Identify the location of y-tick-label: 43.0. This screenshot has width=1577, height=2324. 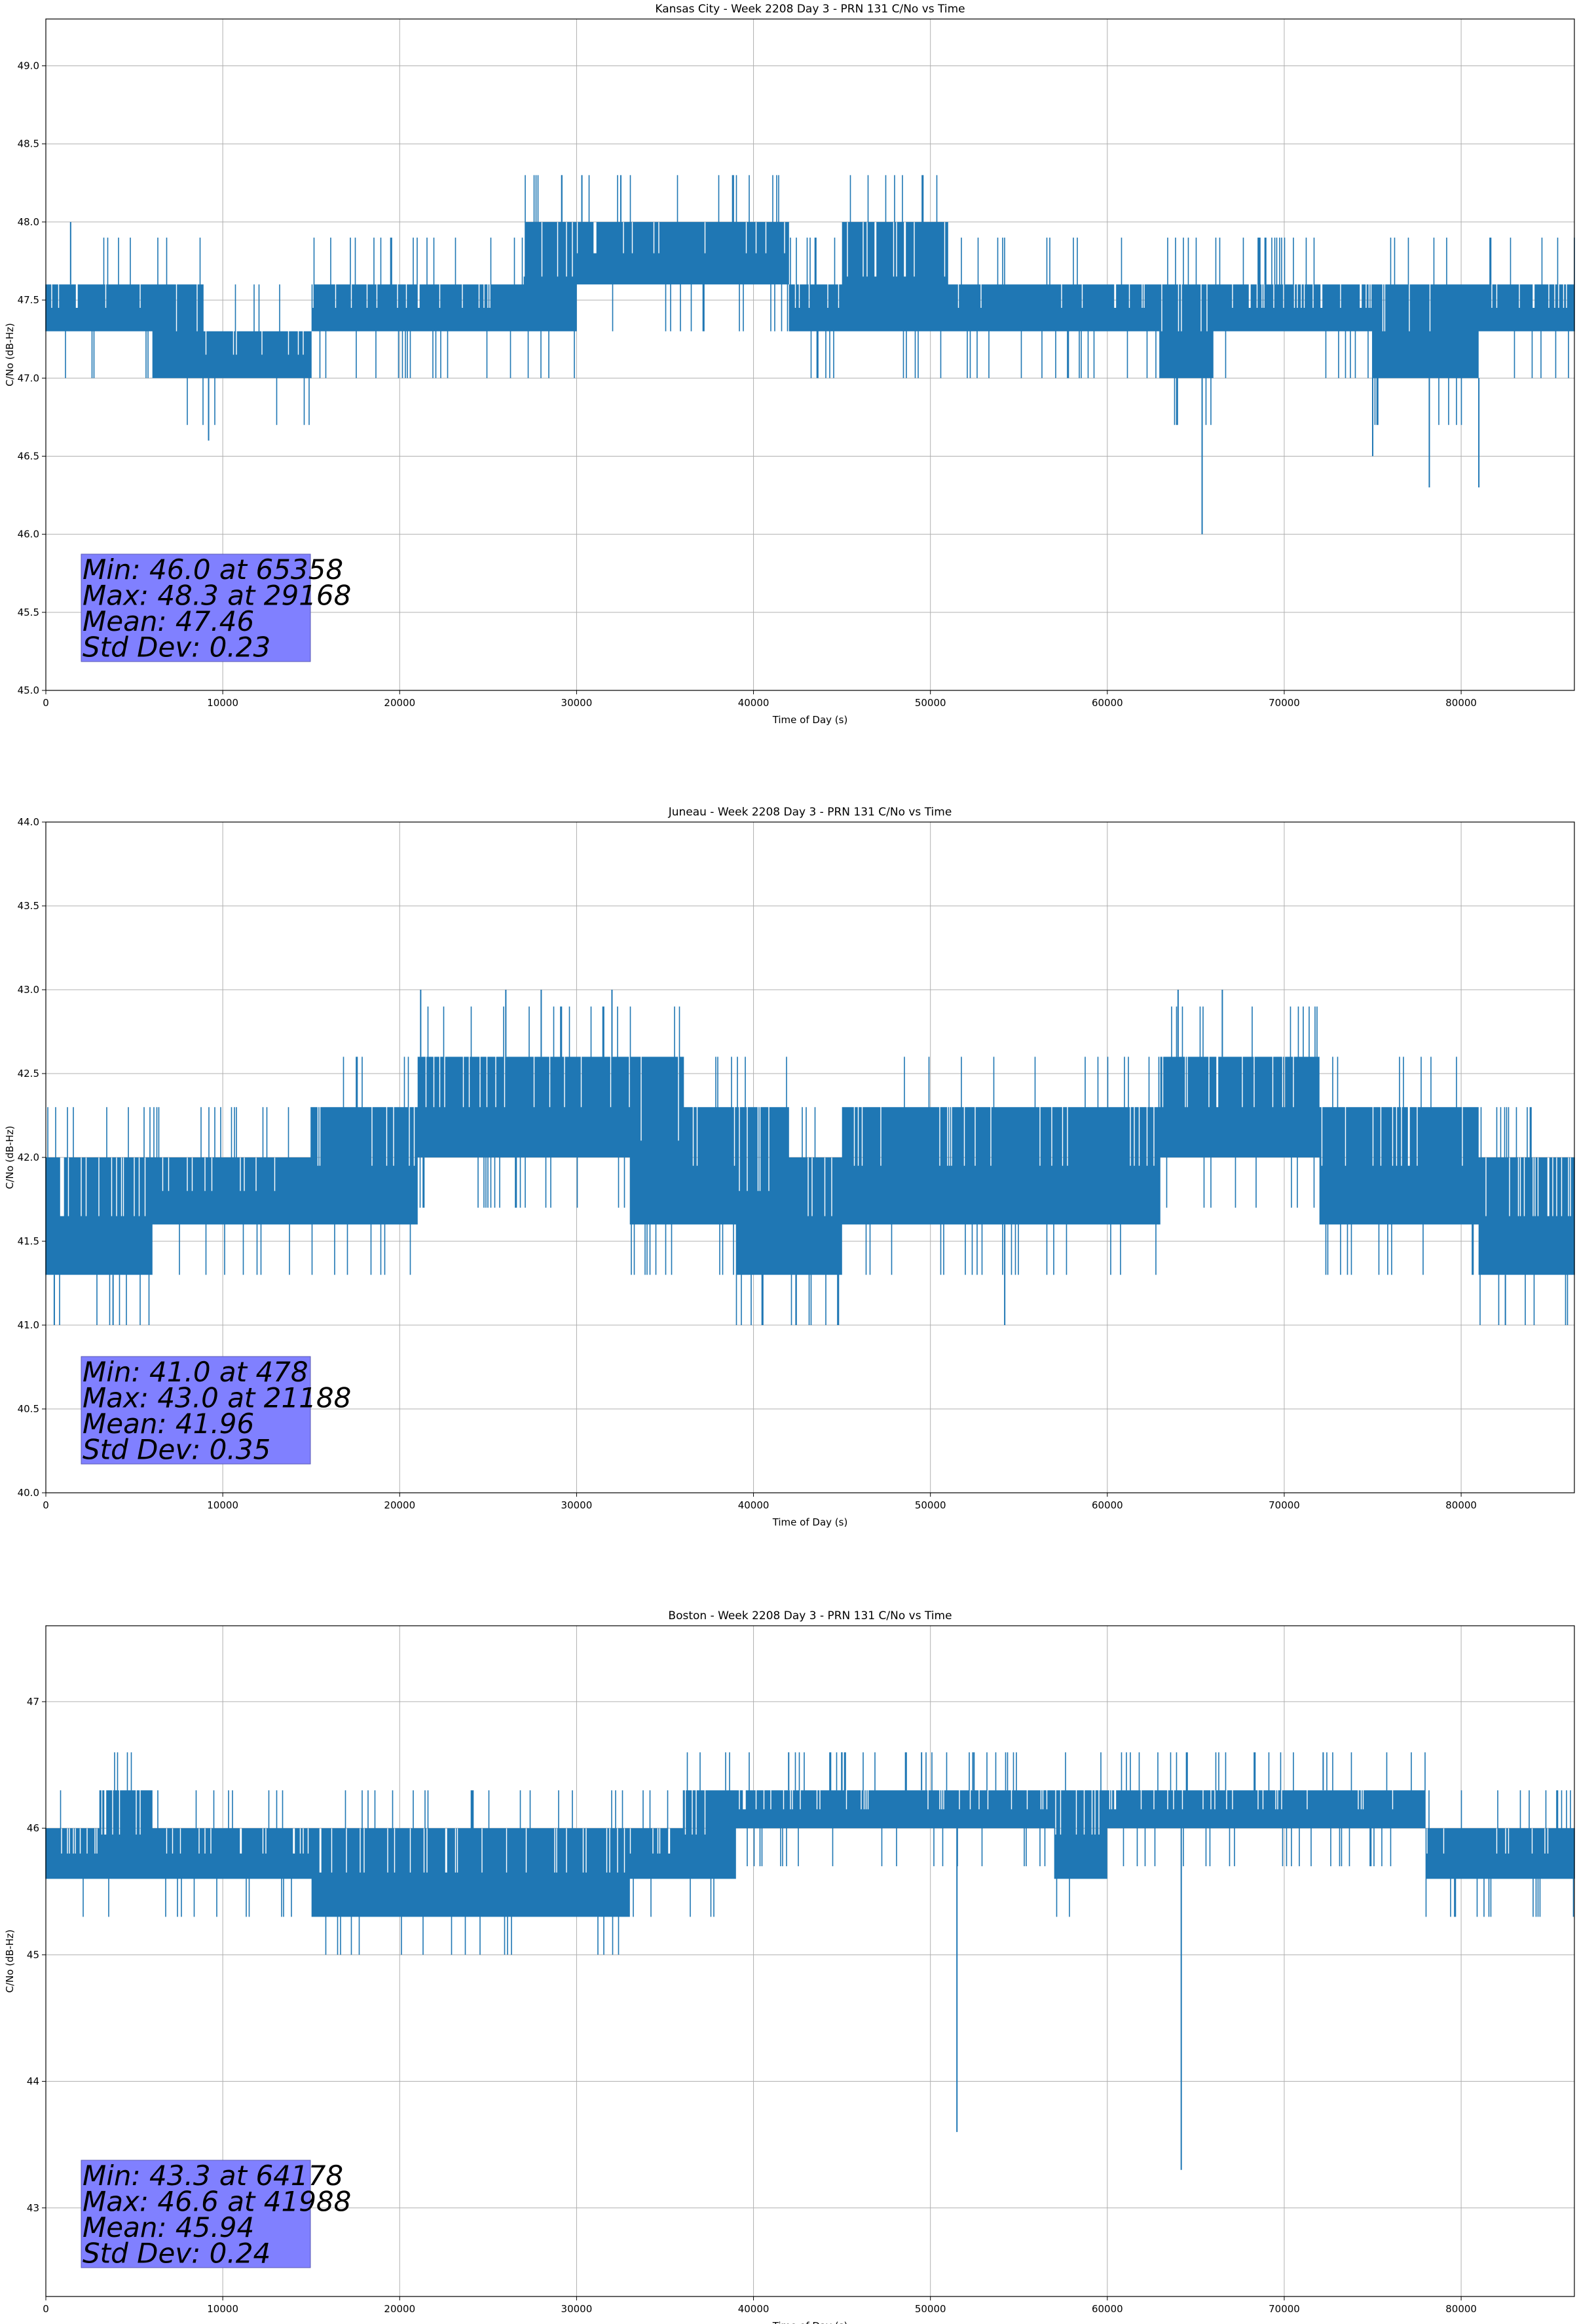
(28, 990).